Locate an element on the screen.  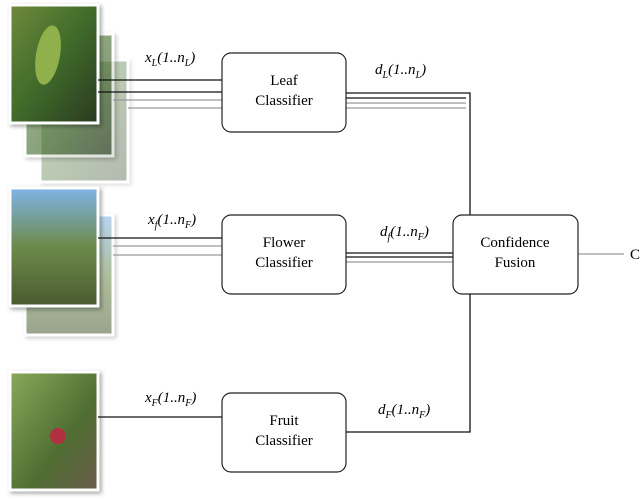
fruit-shape is located at coordinates (58, 436).